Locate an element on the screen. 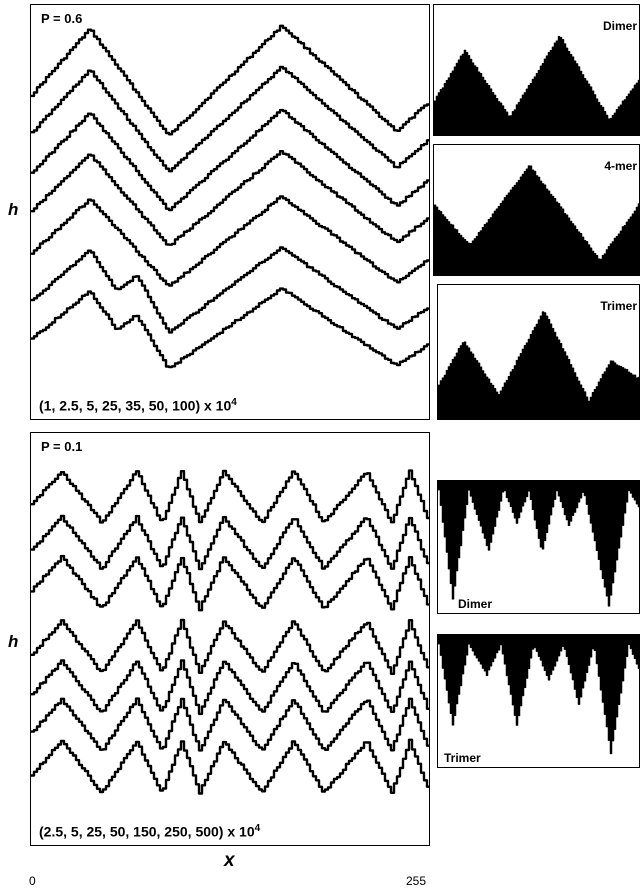  bottom-trimer-silhouette is located at coordinates (539, 695).